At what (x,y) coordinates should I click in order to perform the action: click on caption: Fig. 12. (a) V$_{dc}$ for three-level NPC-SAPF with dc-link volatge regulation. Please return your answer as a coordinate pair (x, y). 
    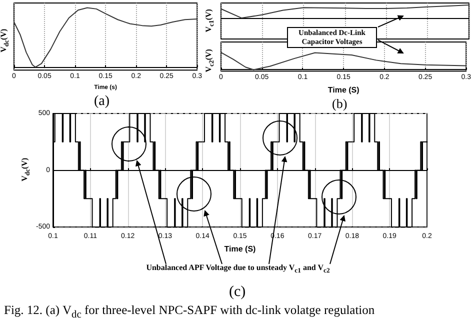
    Looking at the image, I should click on (189, 312).